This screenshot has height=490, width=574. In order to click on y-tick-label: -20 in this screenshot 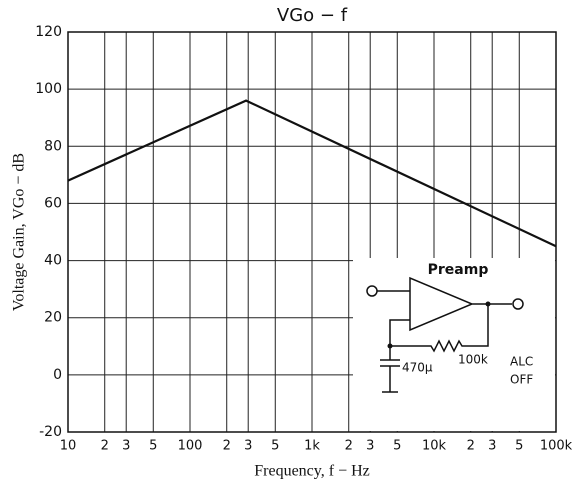, I will do `click(50, 432)`.